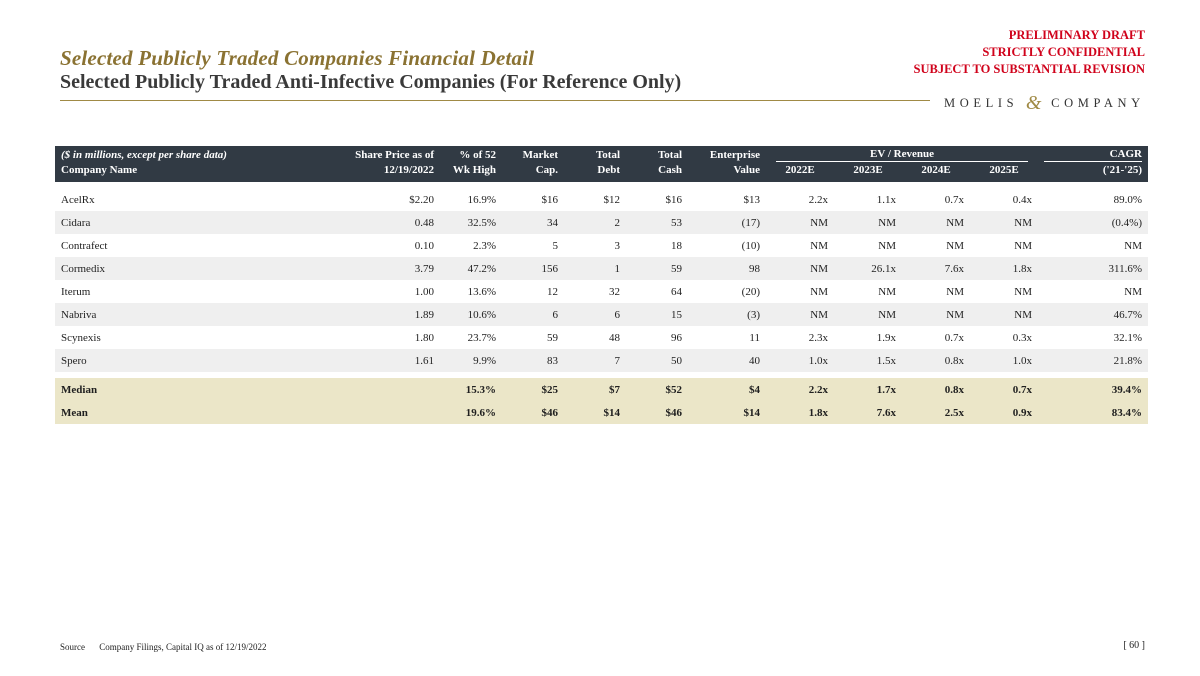 Image resolution: width=1200 pixels, height=676 pixels. I want to click on ev-rev-2025: 1.0x, so click(1004, 360).